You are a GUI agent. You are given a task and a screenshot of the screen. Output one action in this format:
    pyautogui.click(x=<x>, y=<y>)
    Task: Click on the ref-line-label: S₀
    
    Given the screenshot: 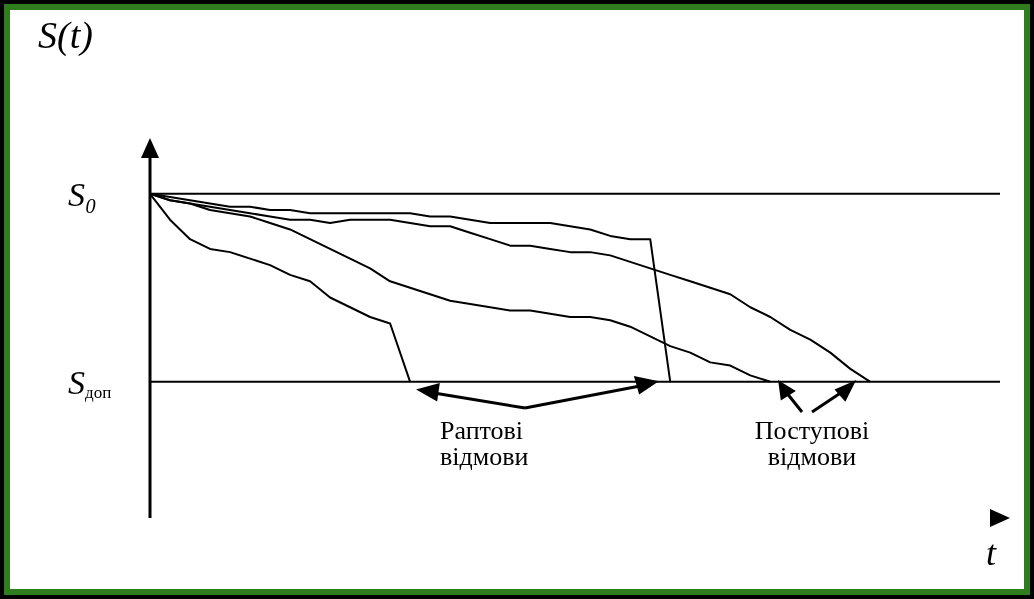 What is the action you would take?
    pyautogui.click(x=82, y=194)
    